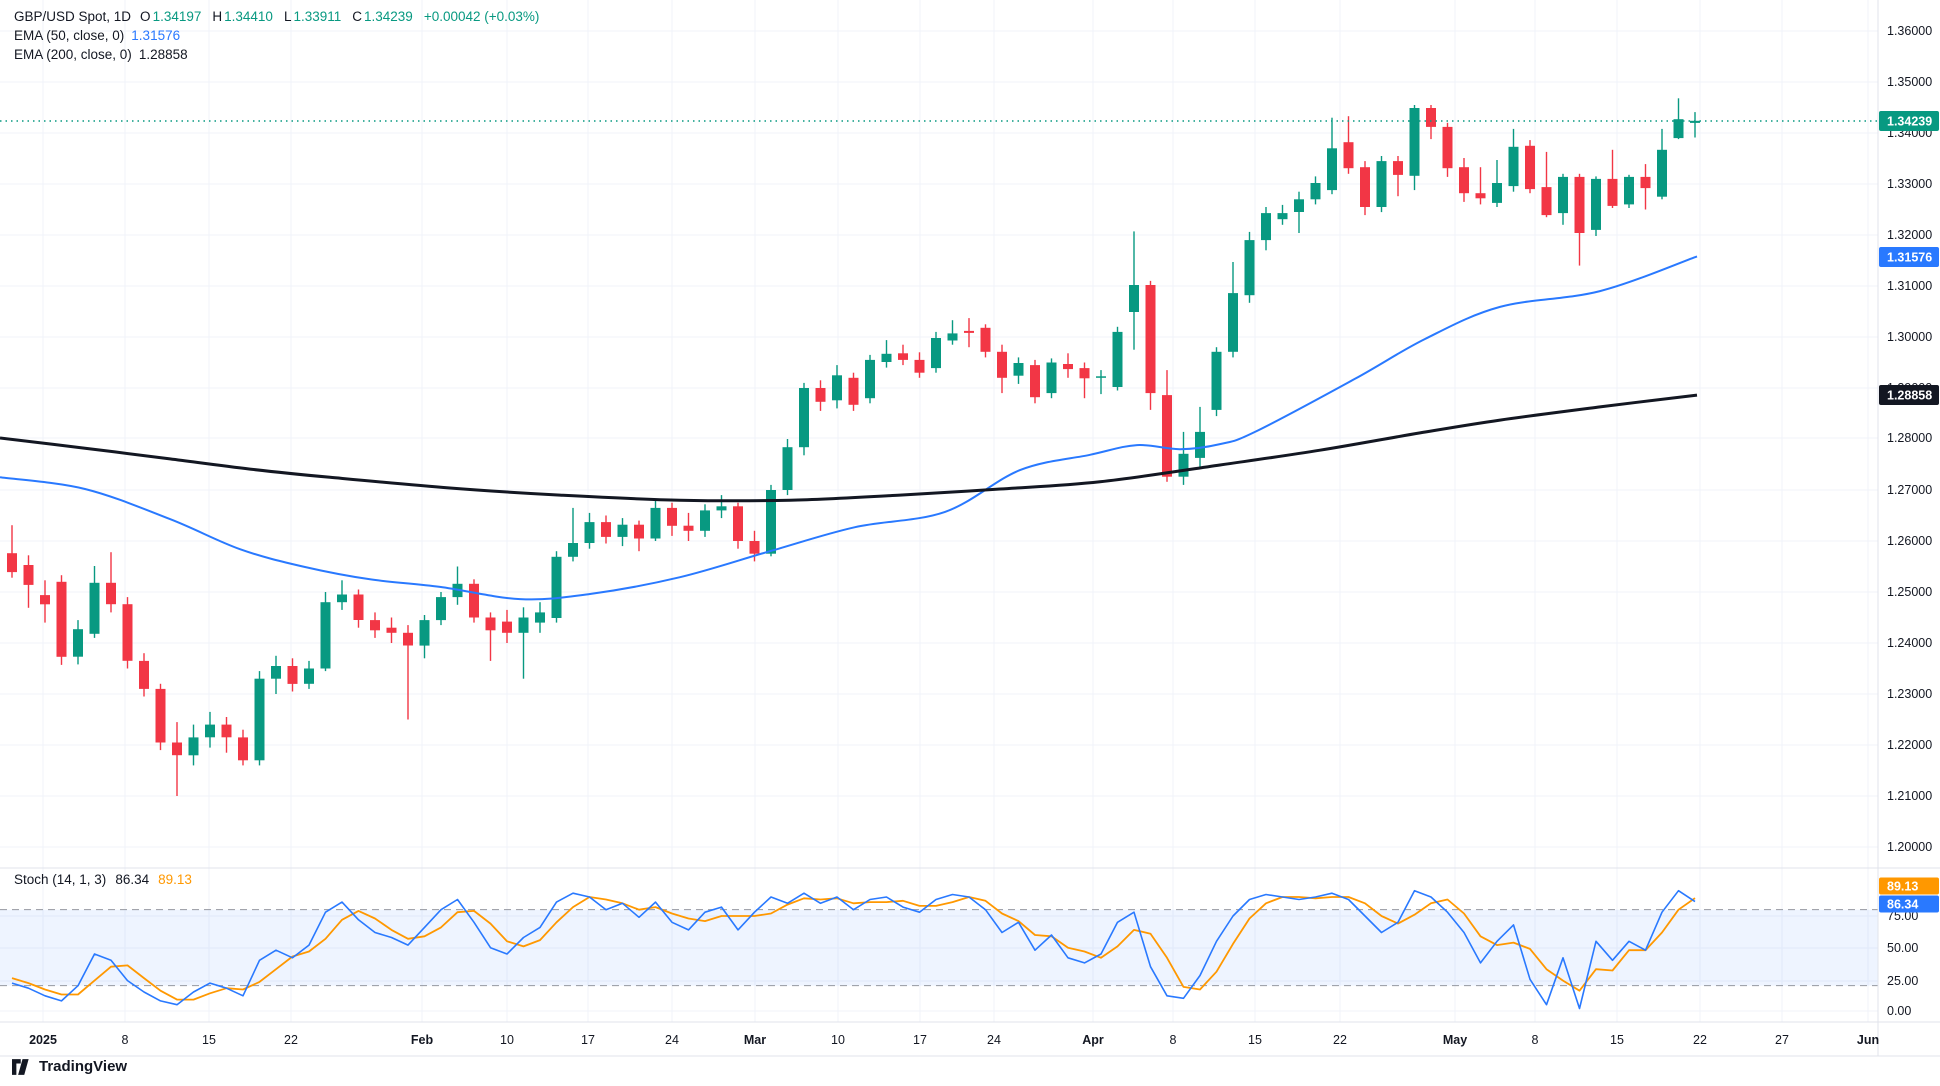 The height and width of the screenshot is (1086, 1940). What do you see at coordinates (69, 1066) in the screenshot?
I see `tradingview-logo: TradingView` at bounding box center [69, 1066].